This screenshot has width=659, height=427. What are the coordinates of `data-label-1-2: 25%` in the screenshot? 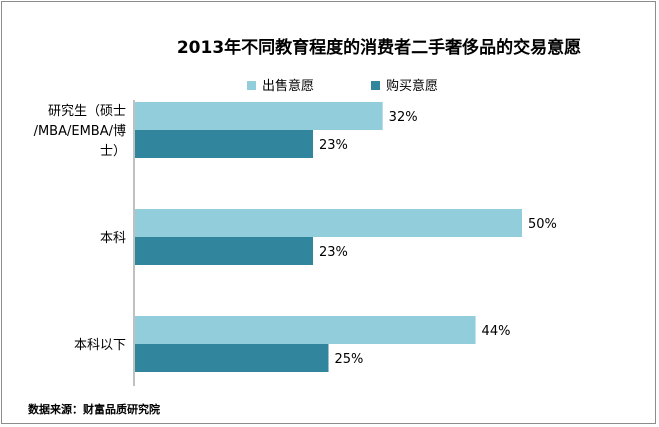 It's located at (349, 359).